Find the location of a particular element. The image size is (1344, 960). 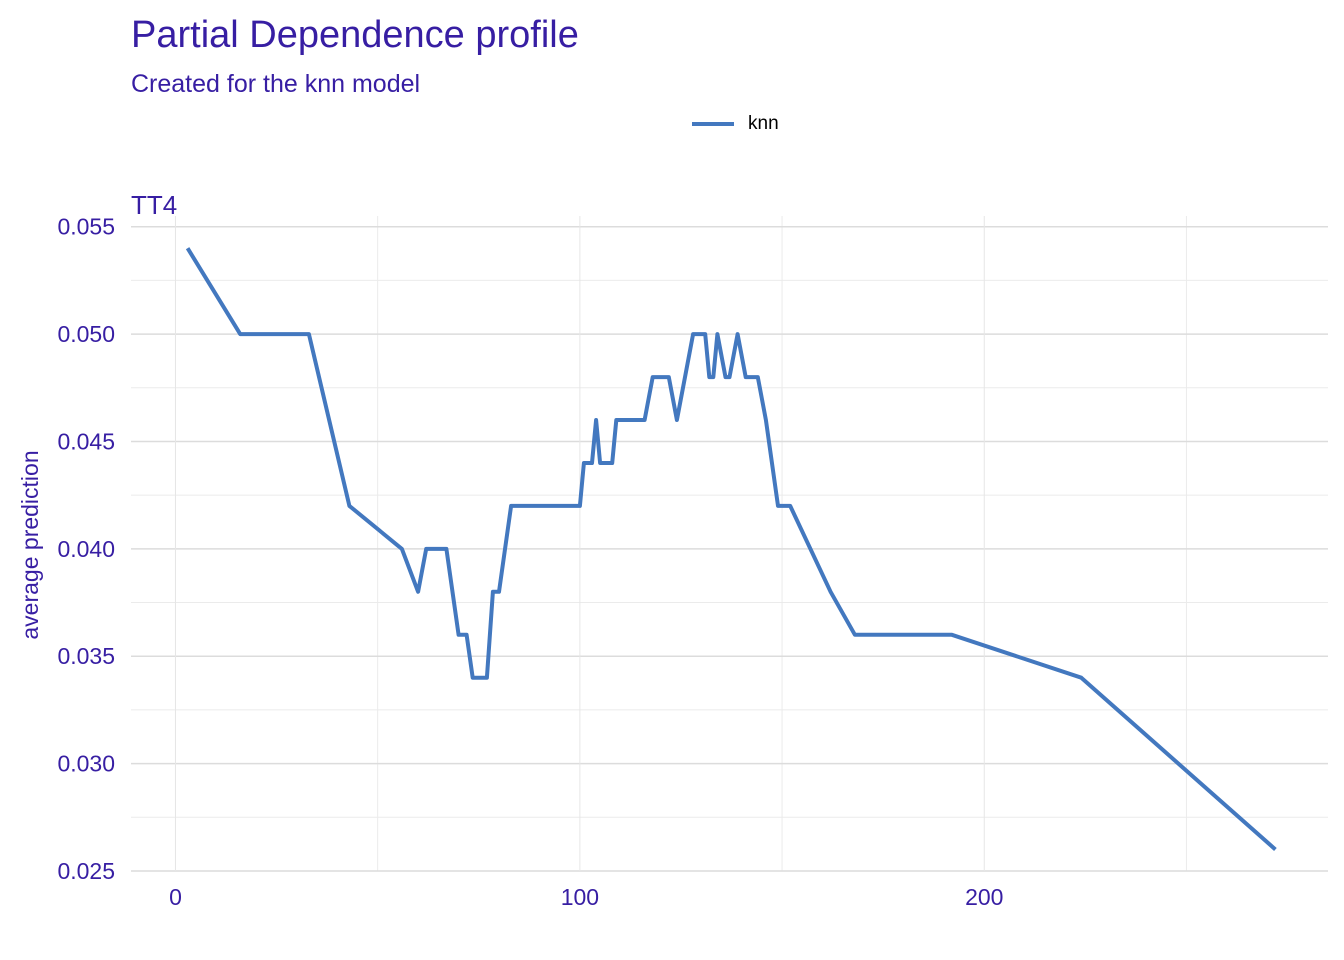

x-tick-label: 0 is located at coordinates (175, 897).